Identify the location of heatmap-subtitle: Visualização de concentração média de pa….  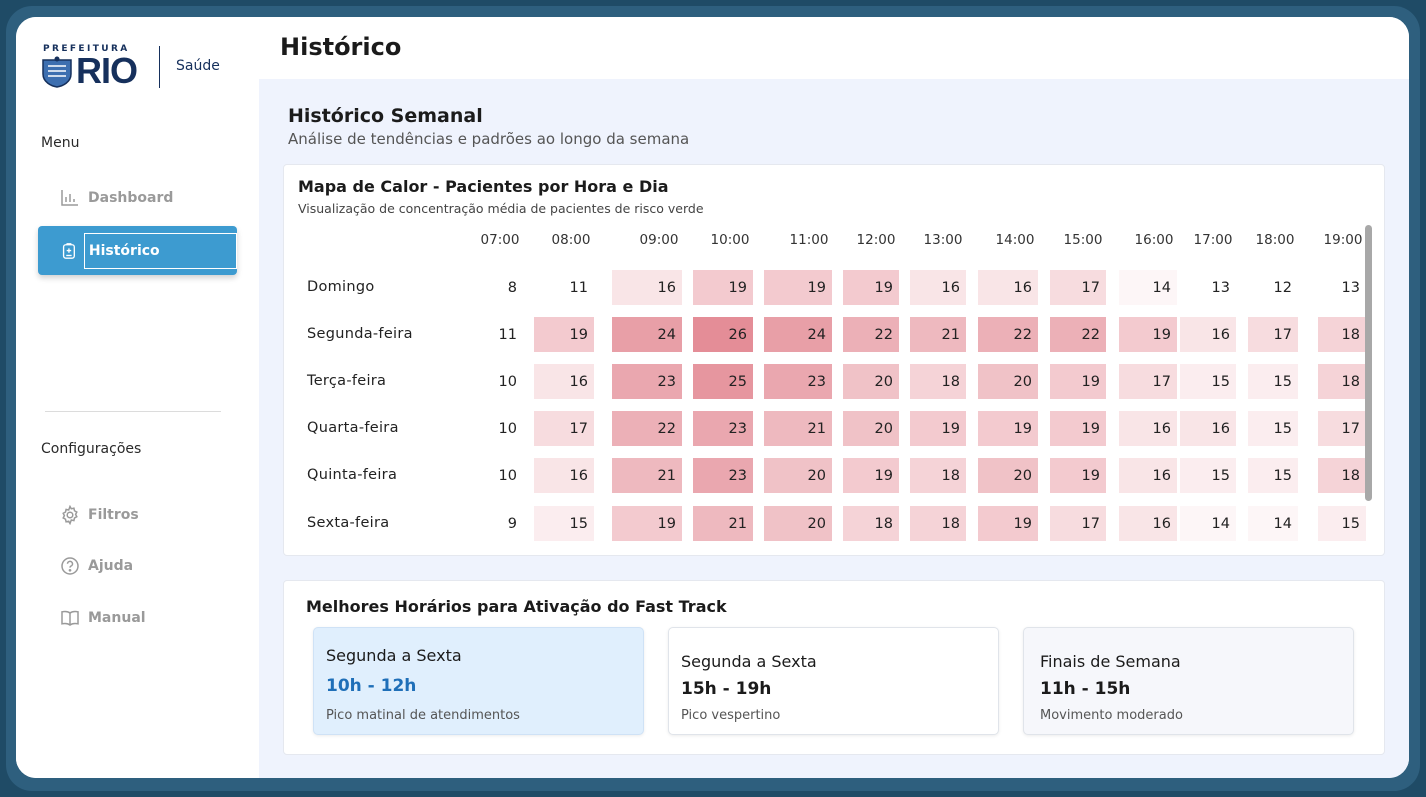
(501, 208).